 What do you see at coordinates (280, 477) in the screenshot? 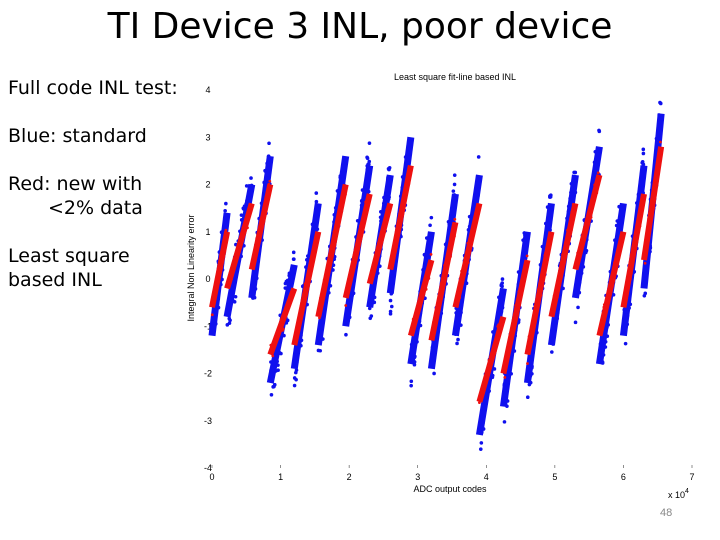
I see `x-tick-label: 1` at bounding box center [280, 477].